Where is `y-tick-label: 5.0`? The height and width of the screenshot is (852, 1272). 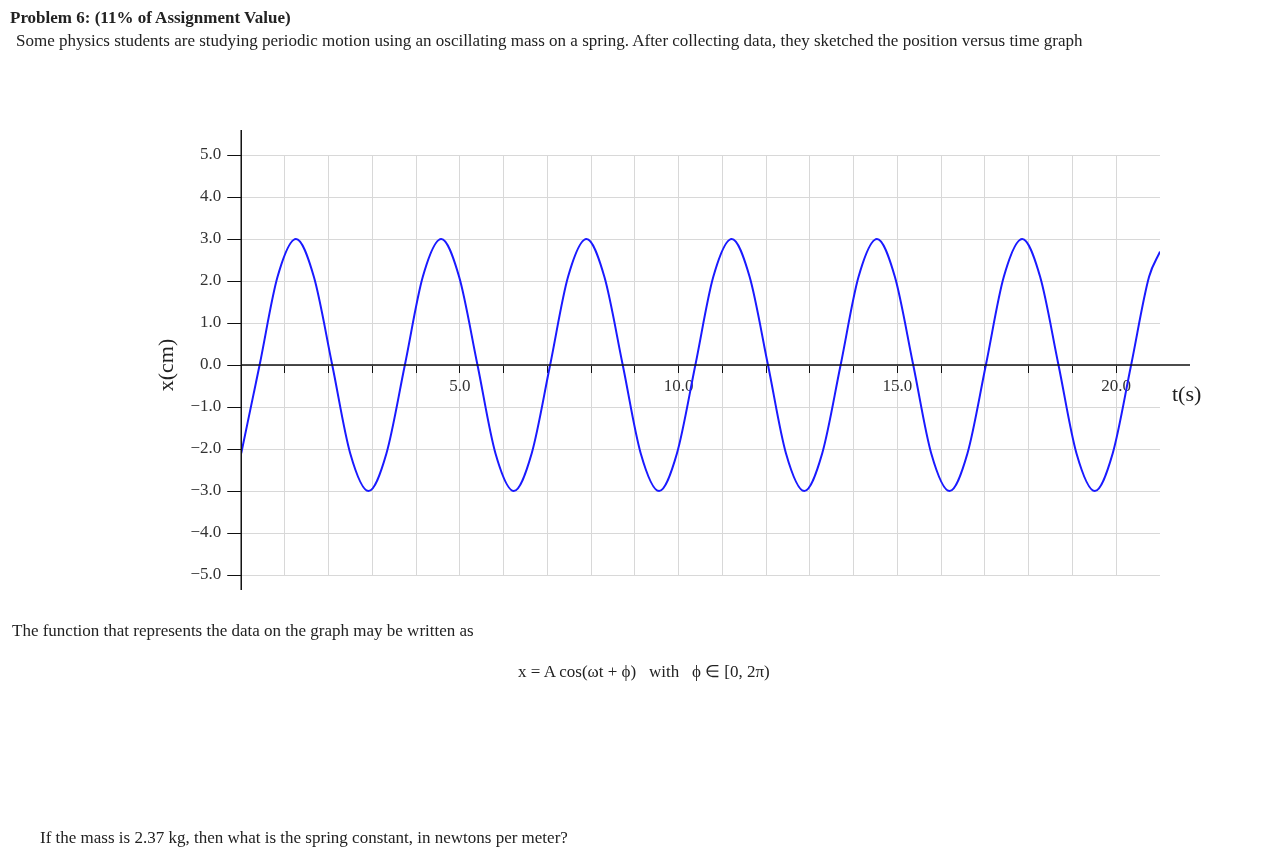 y-tick-label: 5.0 is located at coordinates (210, 154).